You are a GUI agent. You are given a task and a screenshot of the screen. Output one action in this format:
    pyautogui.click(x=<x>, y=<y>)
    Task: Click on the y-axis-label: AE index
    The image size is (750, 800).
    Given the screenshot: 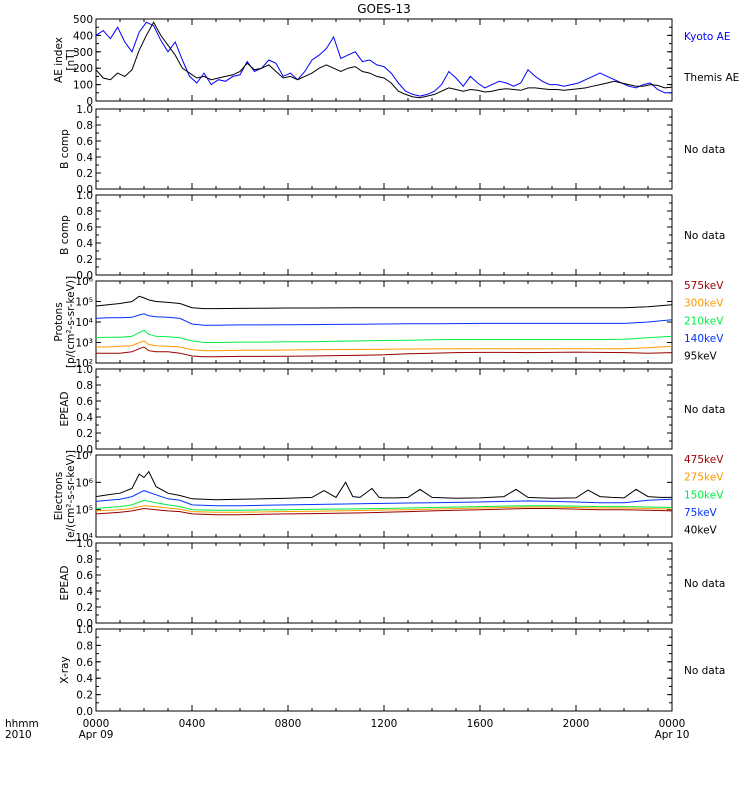 What is the action you would take?
    pyautogui.click(x=59, y=60)
    